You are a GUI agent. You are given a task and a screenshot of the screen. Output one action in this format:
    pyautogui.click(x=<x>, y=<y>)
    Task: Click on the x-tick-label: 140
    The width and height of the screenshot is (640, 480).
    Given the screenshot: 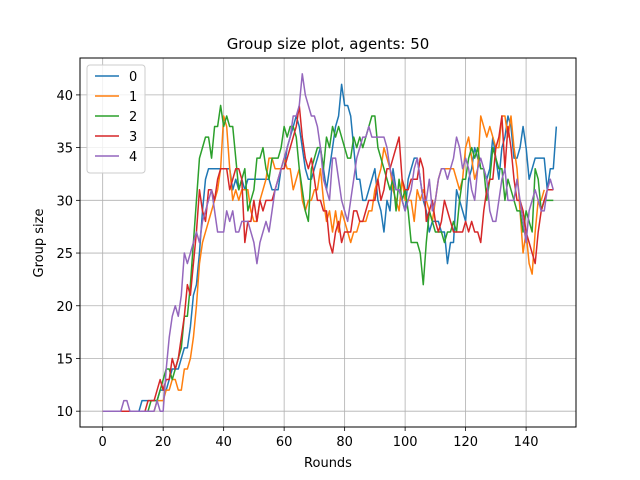 What is the action you would take?
    pyautogui.click(x=526, y=442)
    